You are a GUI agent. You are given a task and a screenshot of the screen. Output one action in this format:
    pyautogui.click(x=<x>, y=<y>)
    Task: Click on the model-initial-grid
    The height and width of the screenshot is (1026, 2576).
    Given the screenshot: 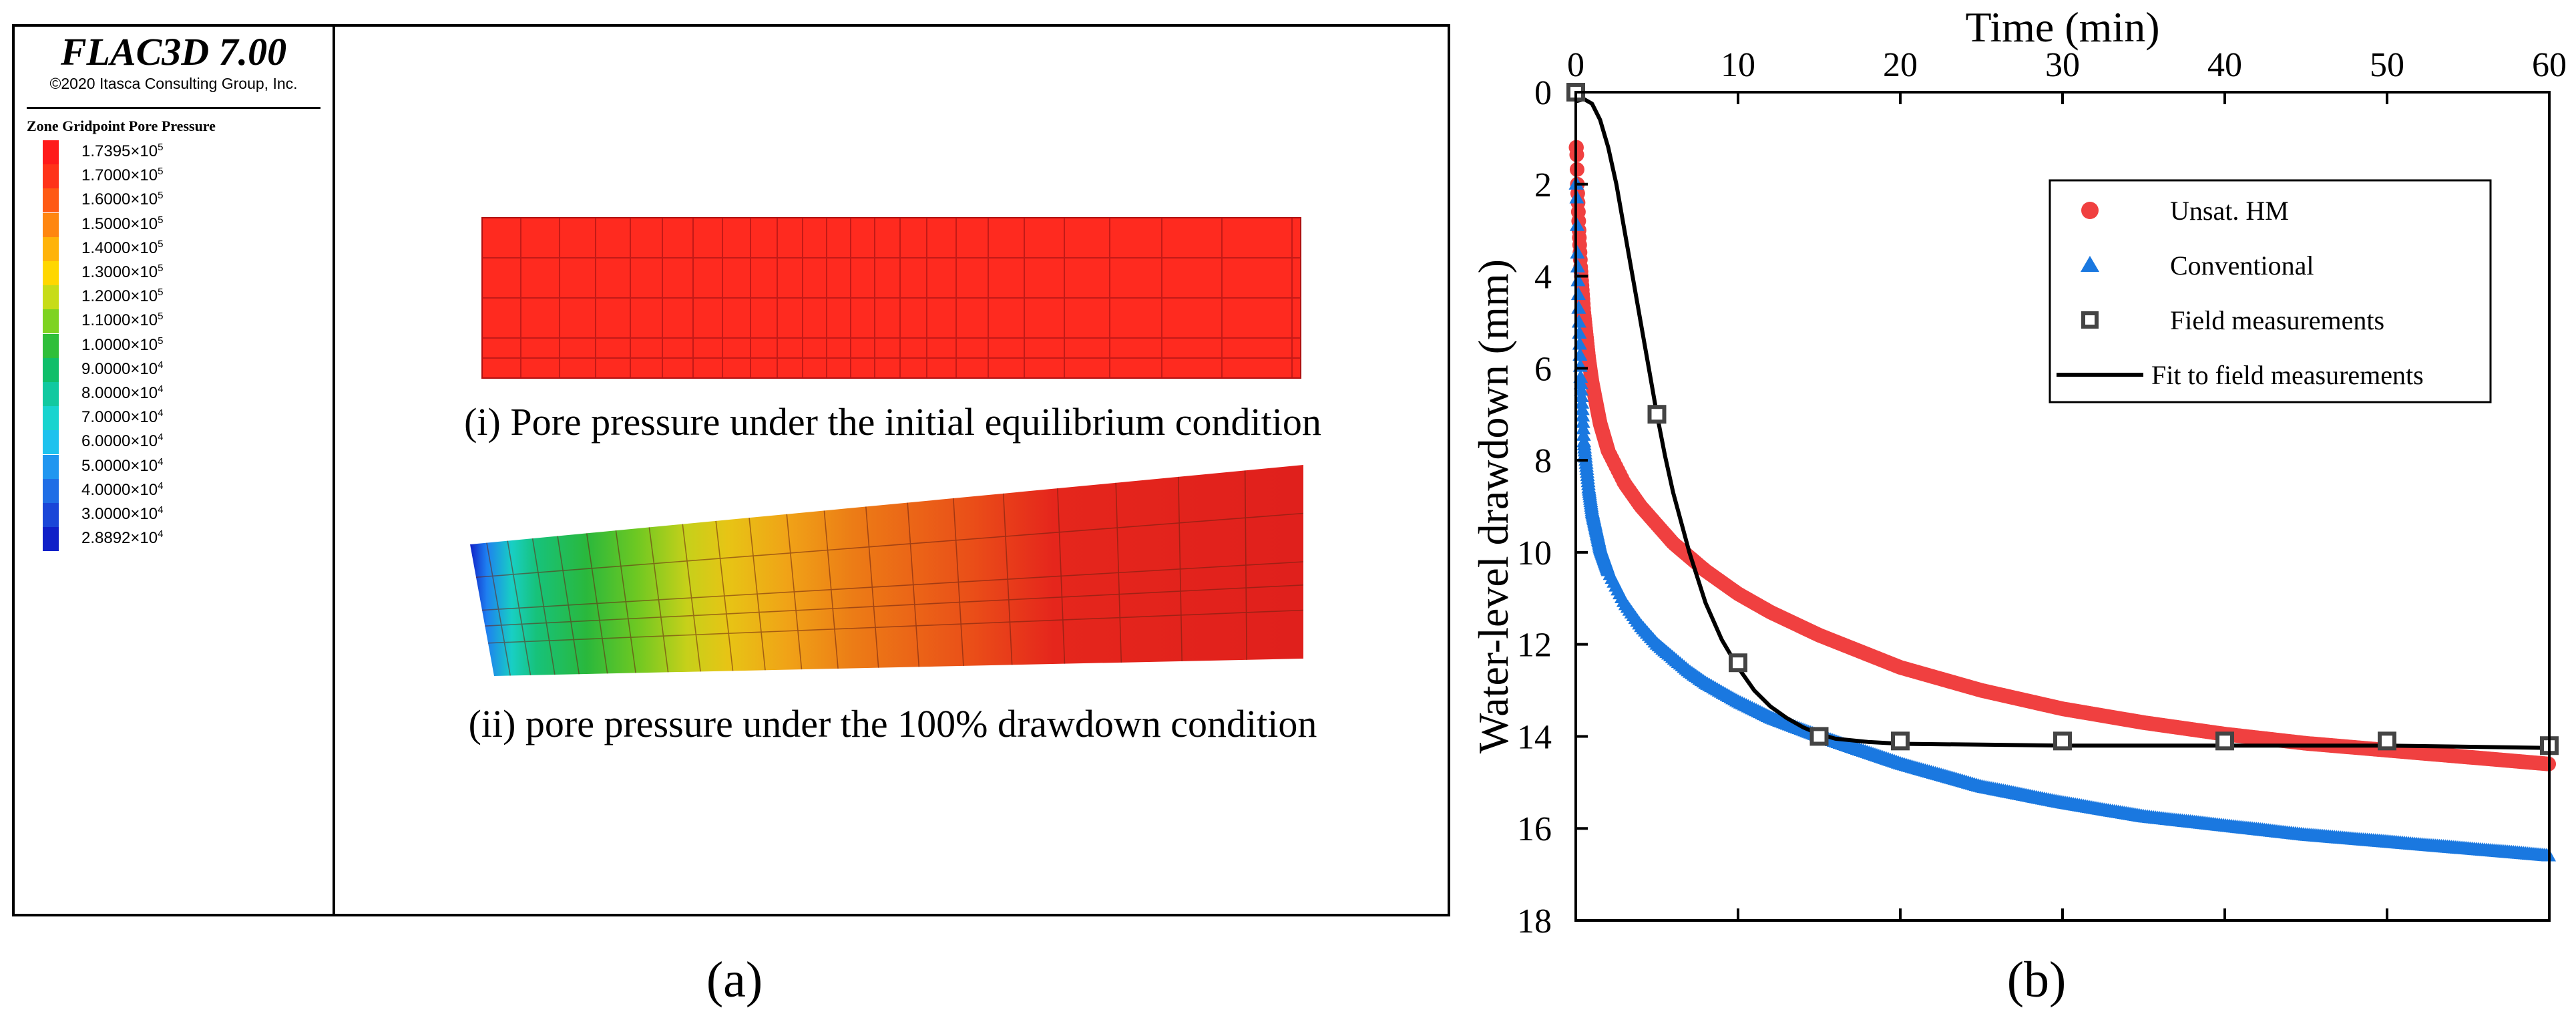 What is the action you would take?
    pyautogui.click(x=891, y=298)
    